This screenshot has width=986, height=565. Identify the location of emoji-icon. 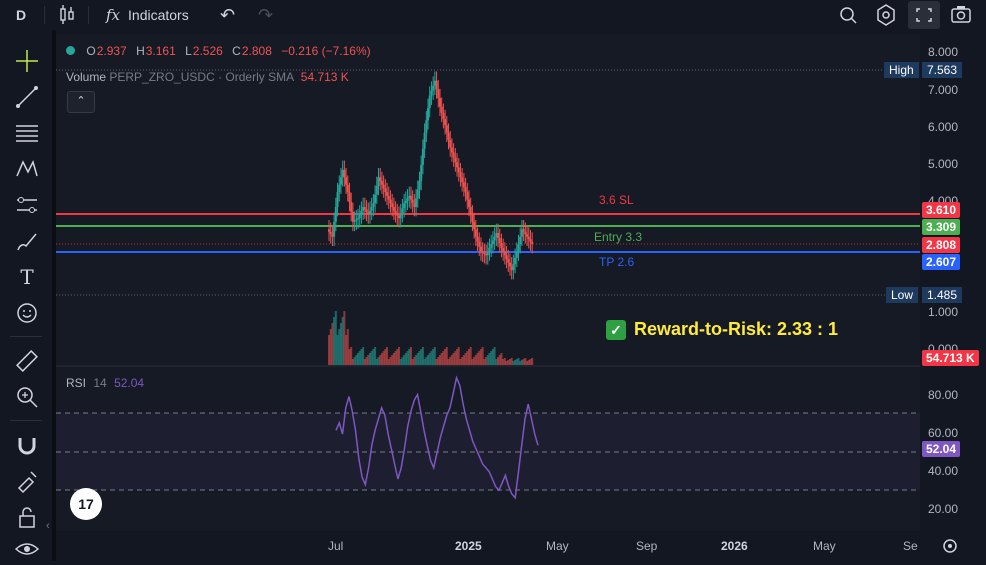
(27, 313).